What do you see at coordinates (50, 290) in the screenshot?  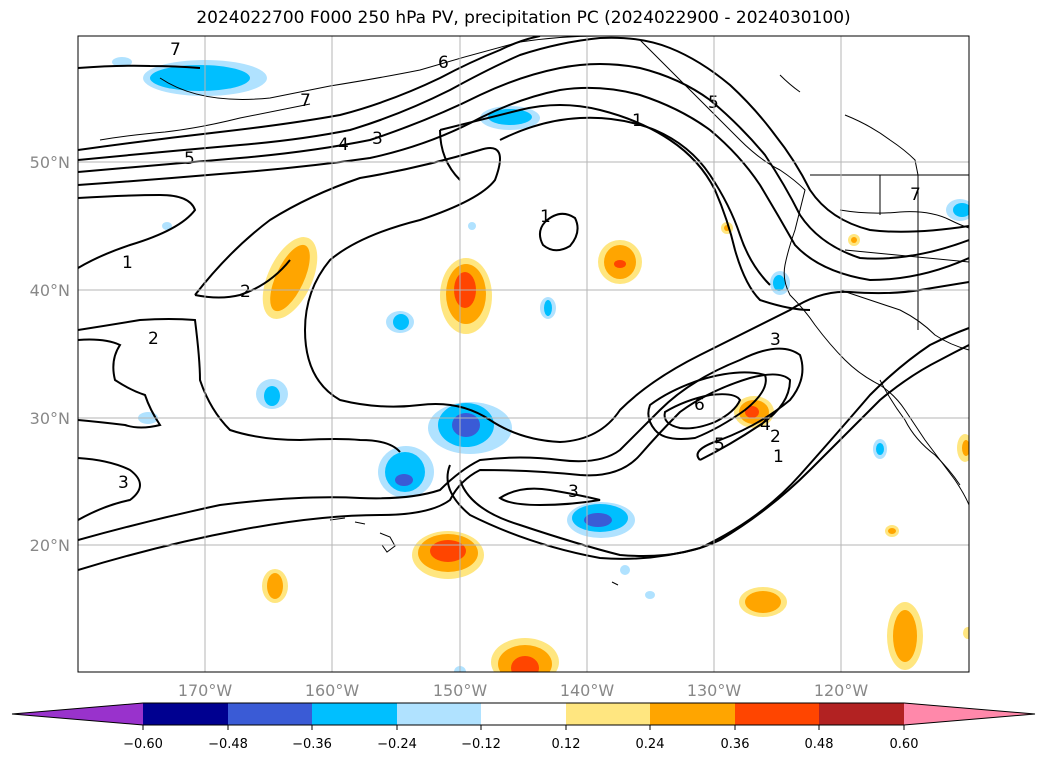 I see `lat-label: 40°N` at bounding box center [50, 290].